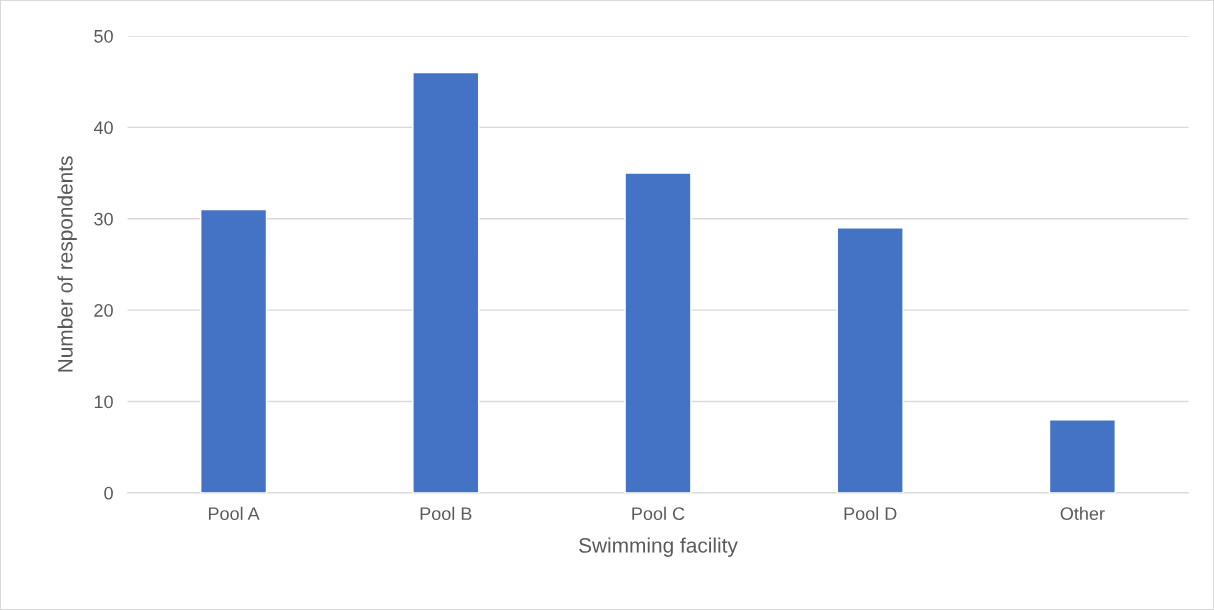  What do you see at coordinates (103, 310) in the screenshot?
I see `y-tick-label: 20` at bounding box center [103, 310].